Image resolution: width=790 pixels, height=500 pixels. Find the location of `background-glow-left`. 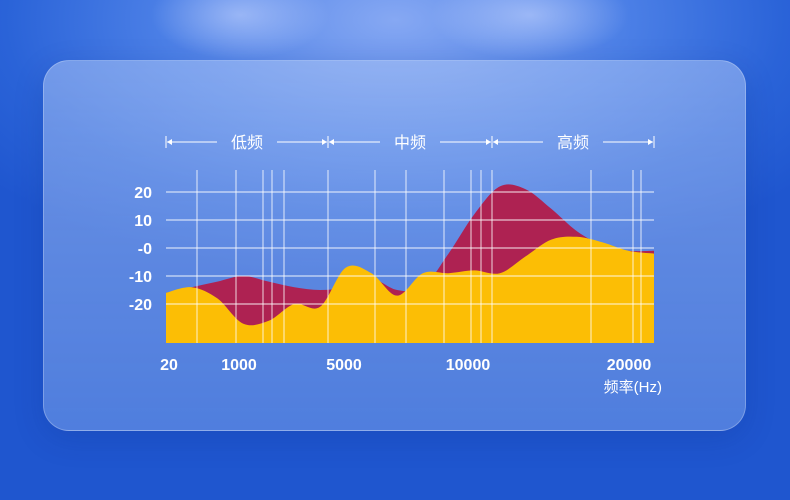

background-glow-left is located at coordinates (240, 30).